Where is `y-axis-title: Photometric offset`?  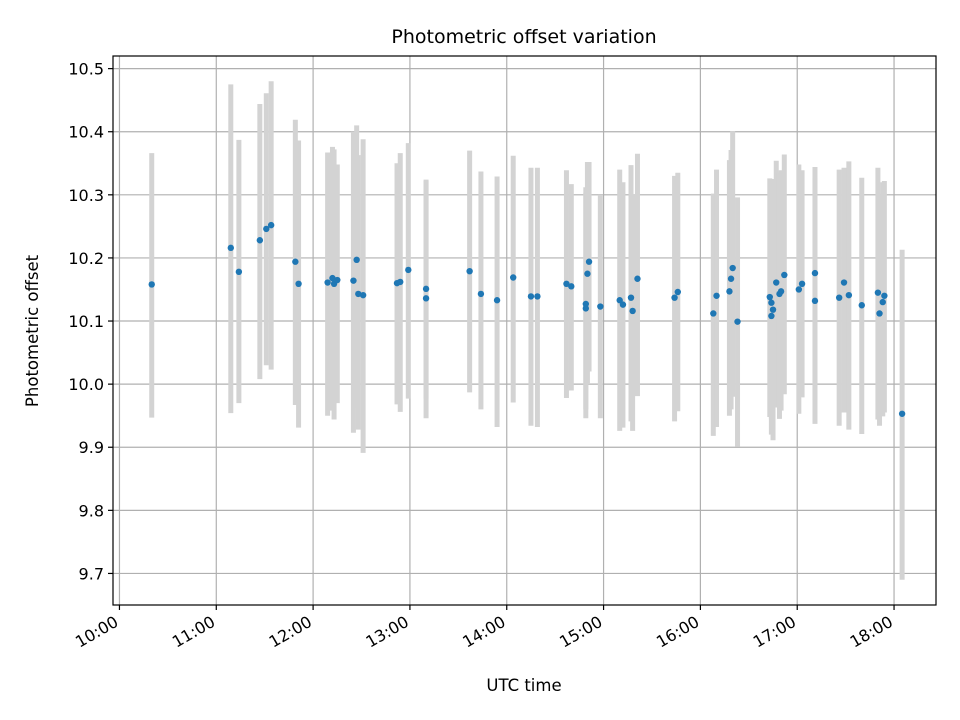
y-axis-title: Photometric offset is located at coordinates (32, 330).